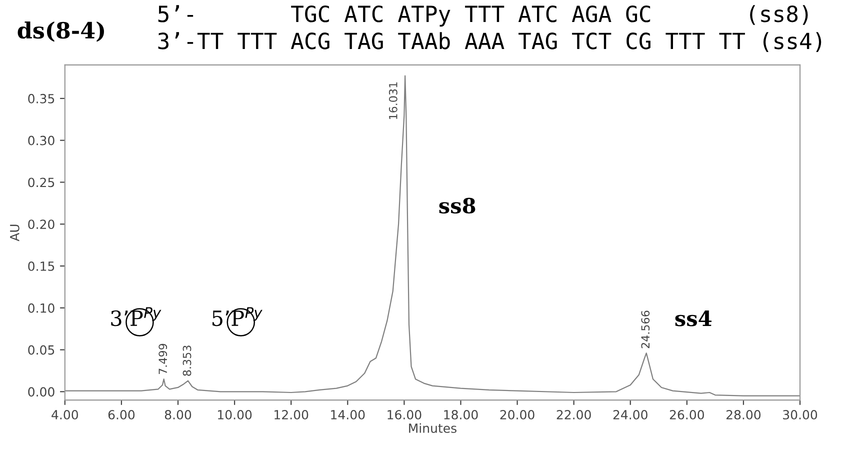 This screenshot has width=843, height=451. What do you see at coordinates (187, 361) in the screenshot?
I see `annotation: 8.353` at bounding box center [187, 361].